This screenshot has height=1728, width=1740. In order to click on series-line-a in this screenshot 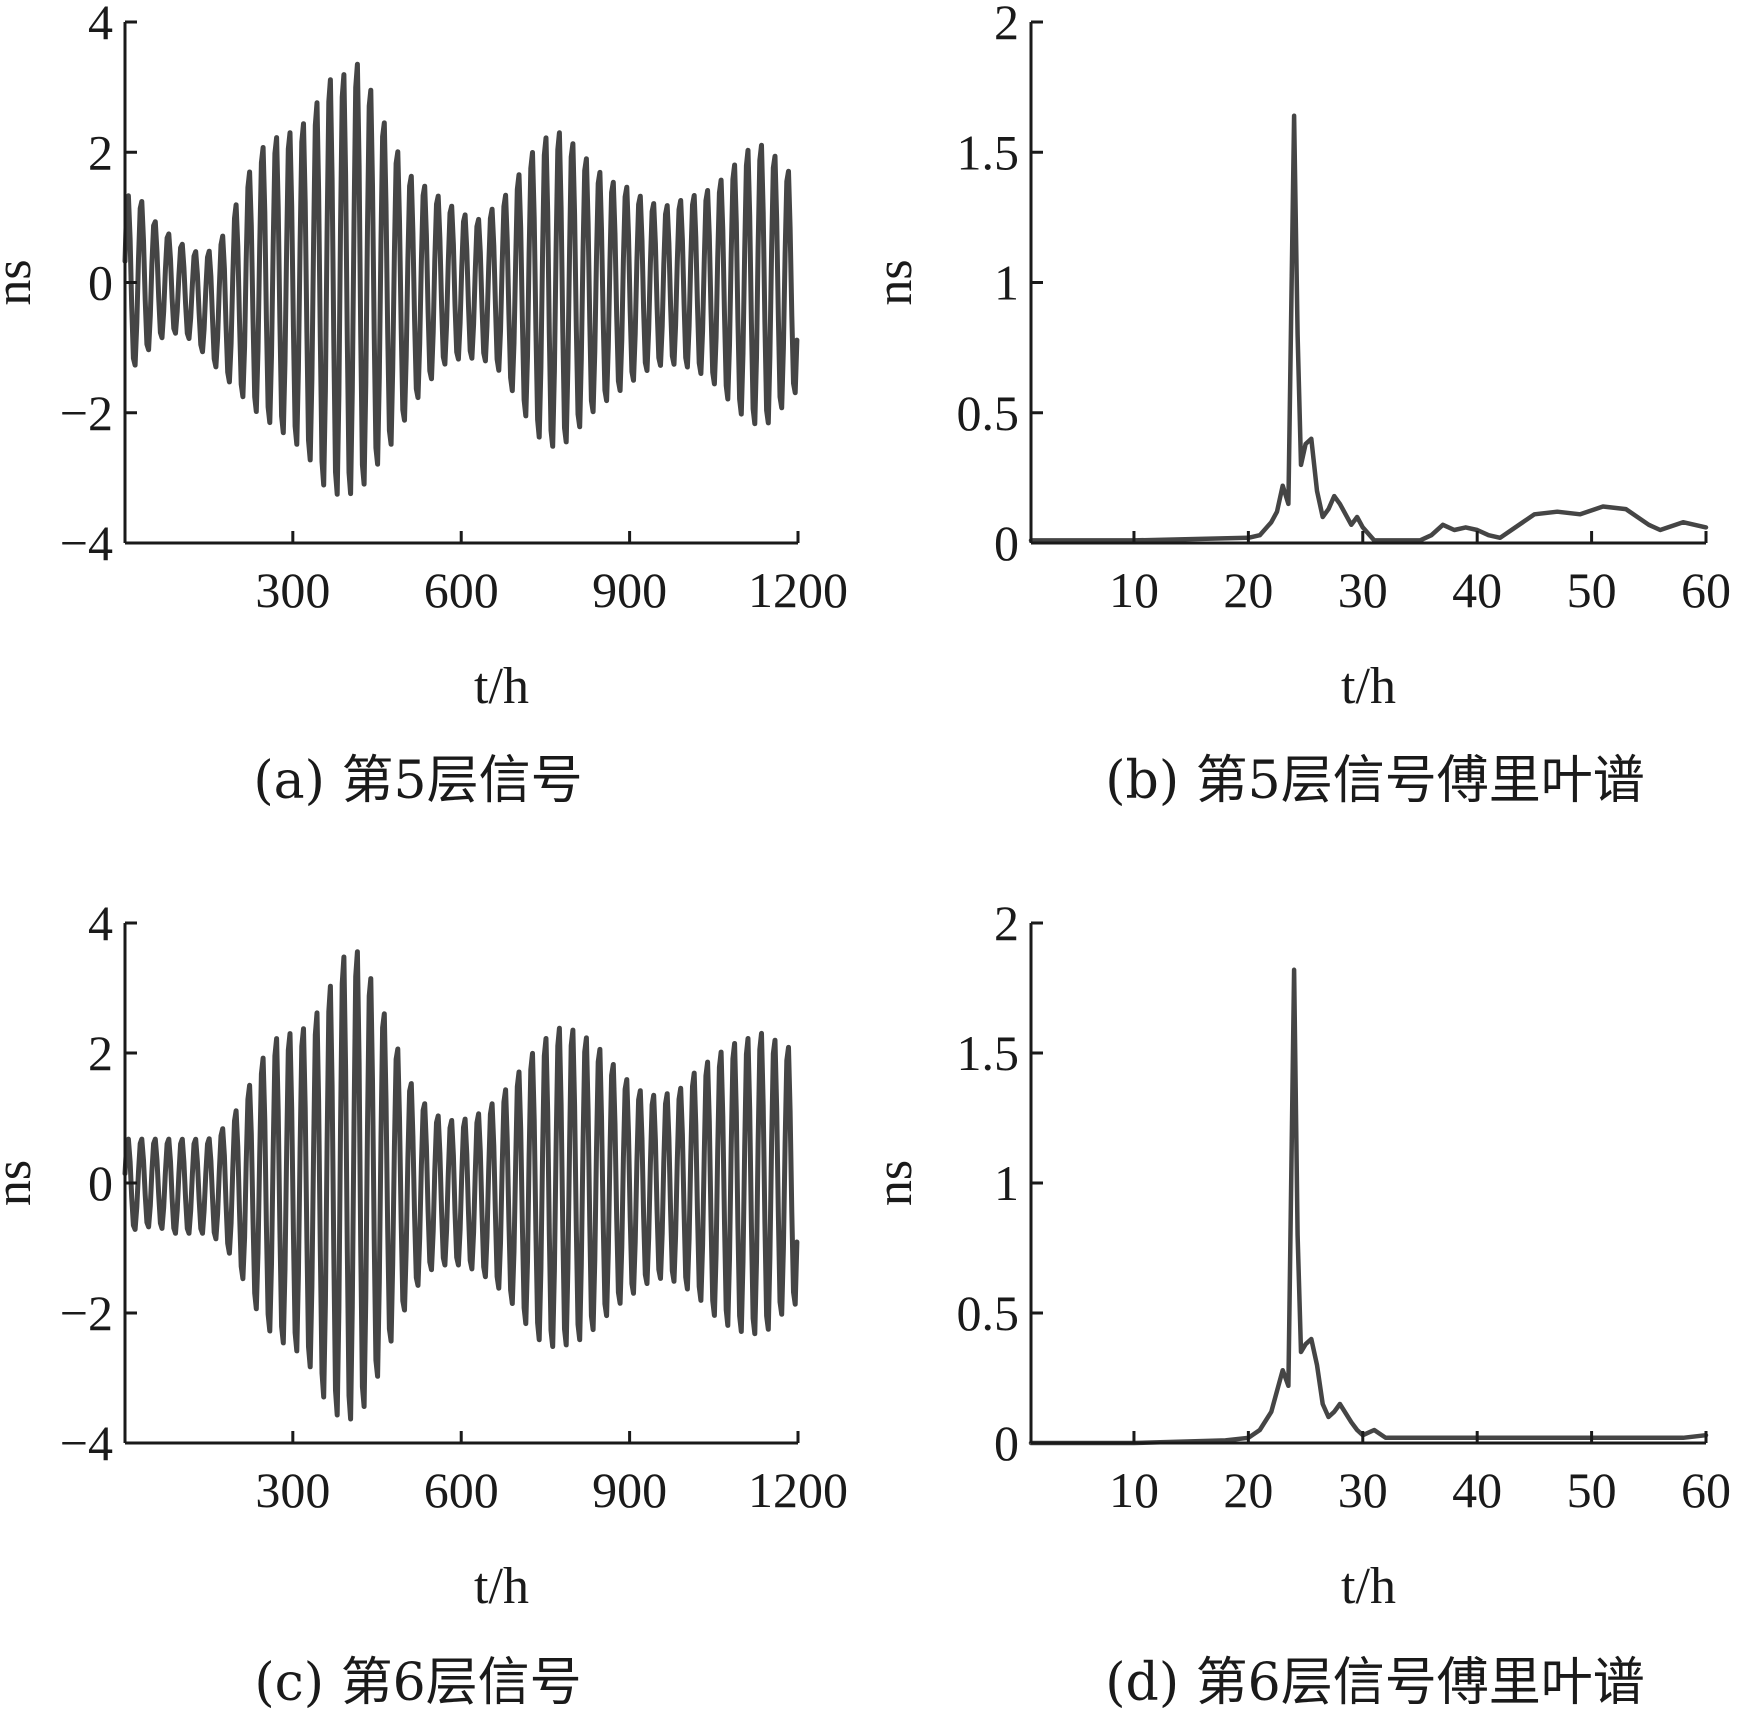, I will do `click(461, 279)`.